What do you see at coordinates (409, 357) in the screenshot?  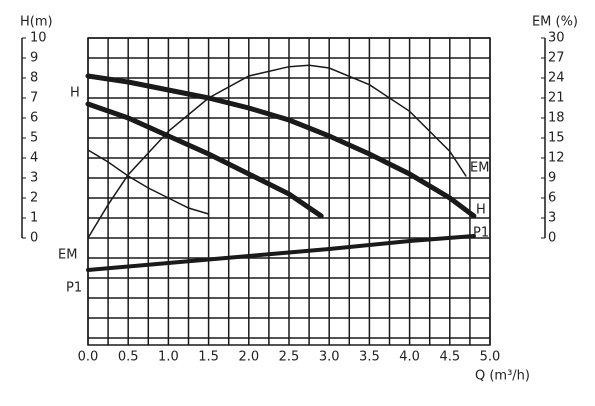 I see `x-tick-label: 4.0` at bounding box center [409, 357].